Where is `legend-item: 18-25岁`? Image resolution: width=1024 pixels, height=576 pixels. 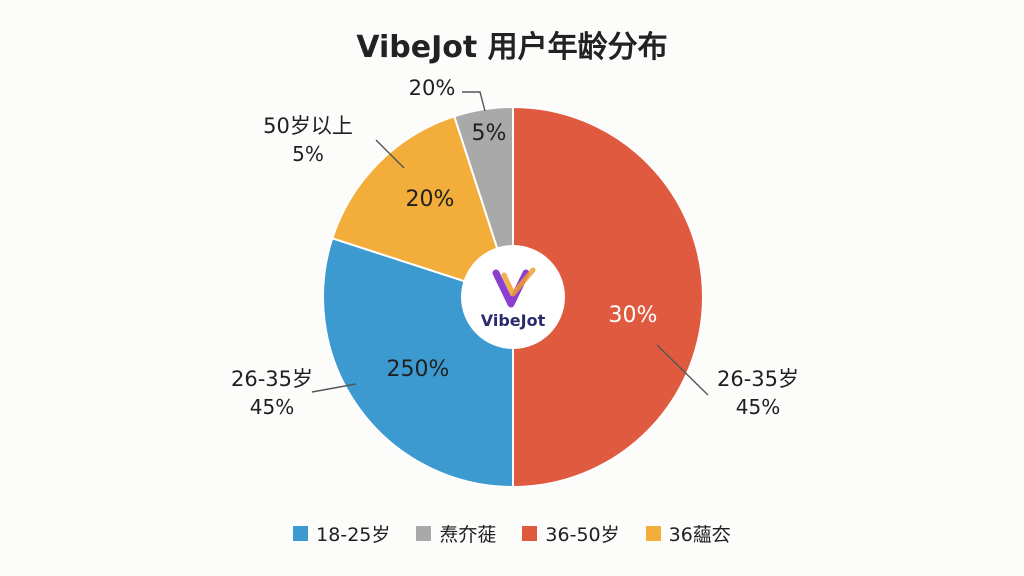 legend-item: 18-25岁 is located at coordinates (341, 533).